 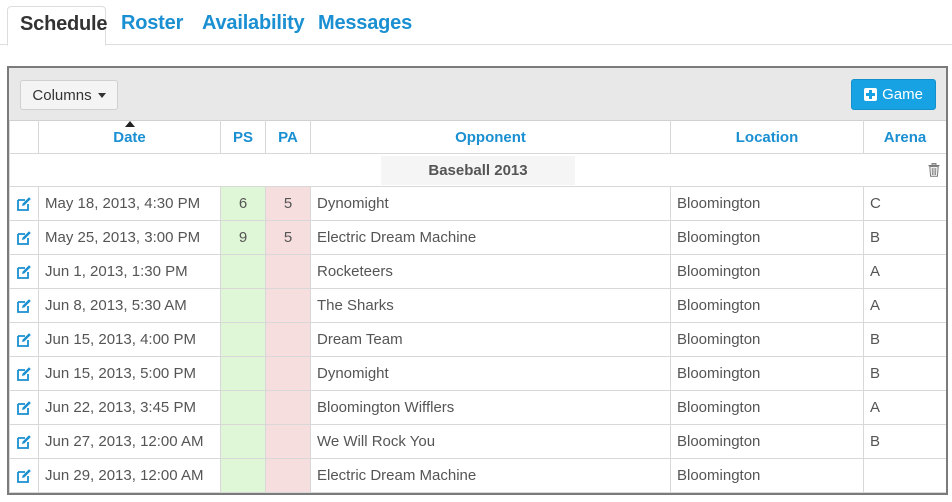 I want to click on column-header-arena-label: Arena, so click(x=905, y=137).